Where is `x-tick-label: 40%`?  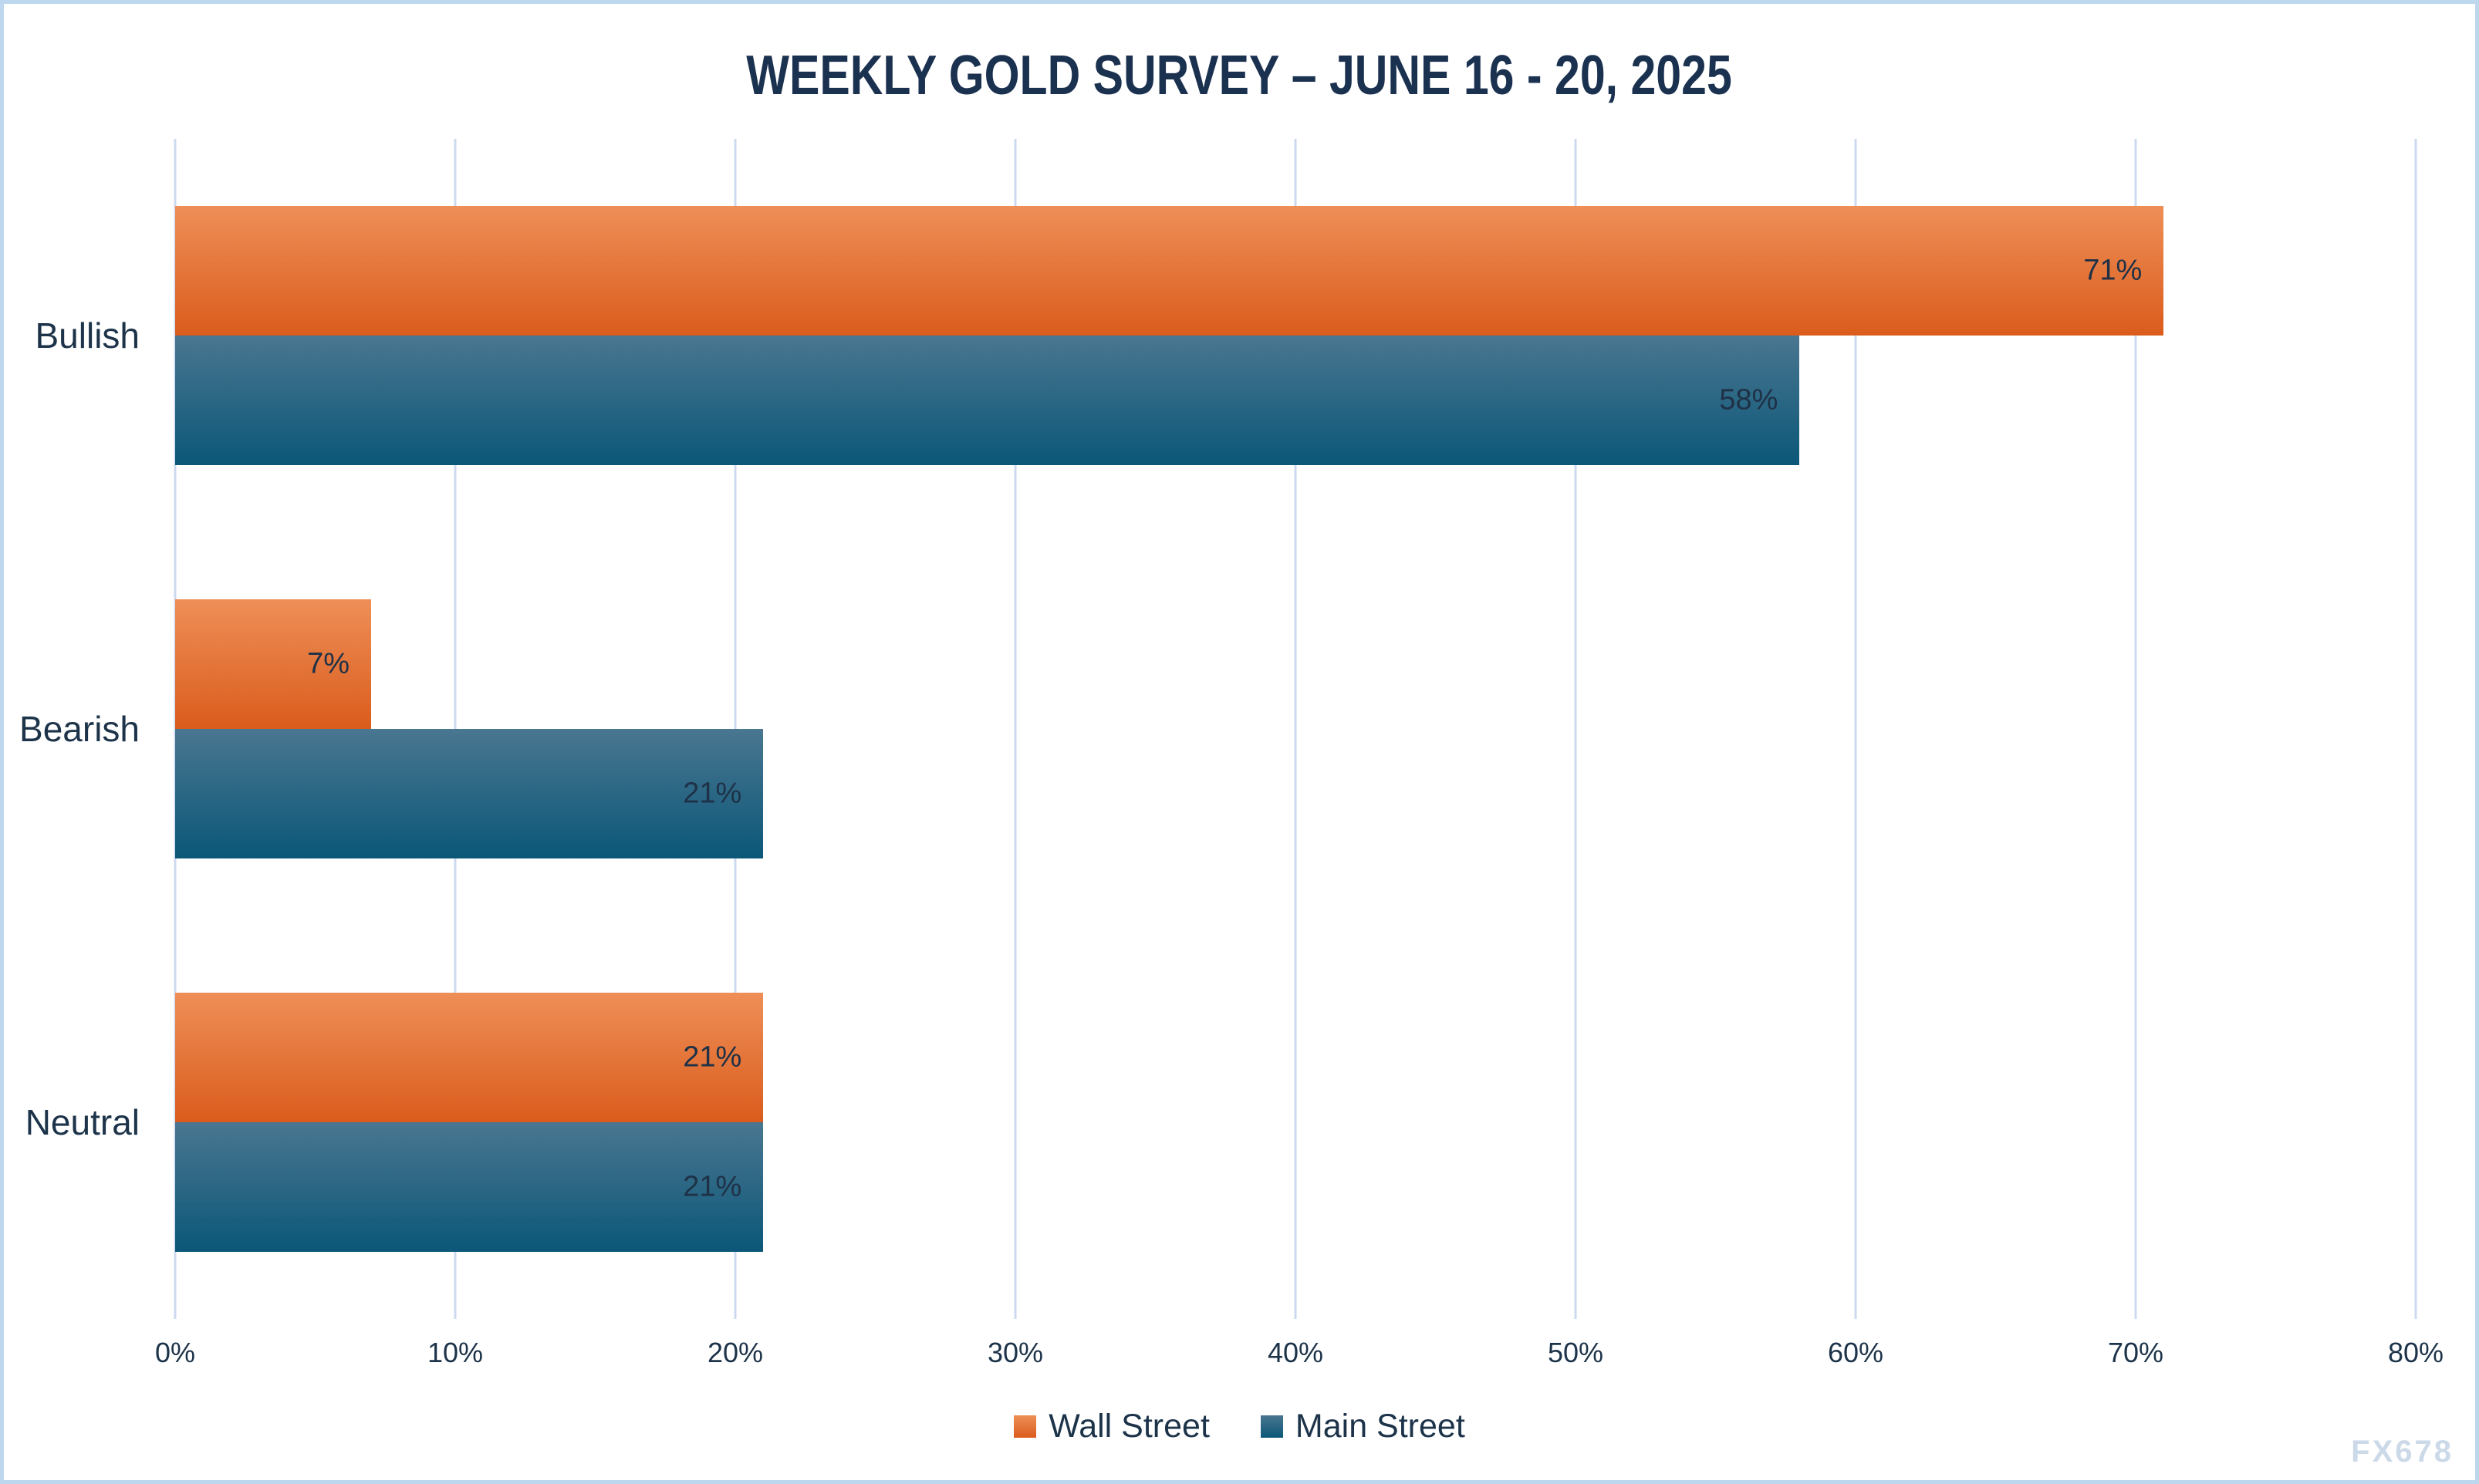
x-tick-label: 40% is located at coordinates (1295, 1352).